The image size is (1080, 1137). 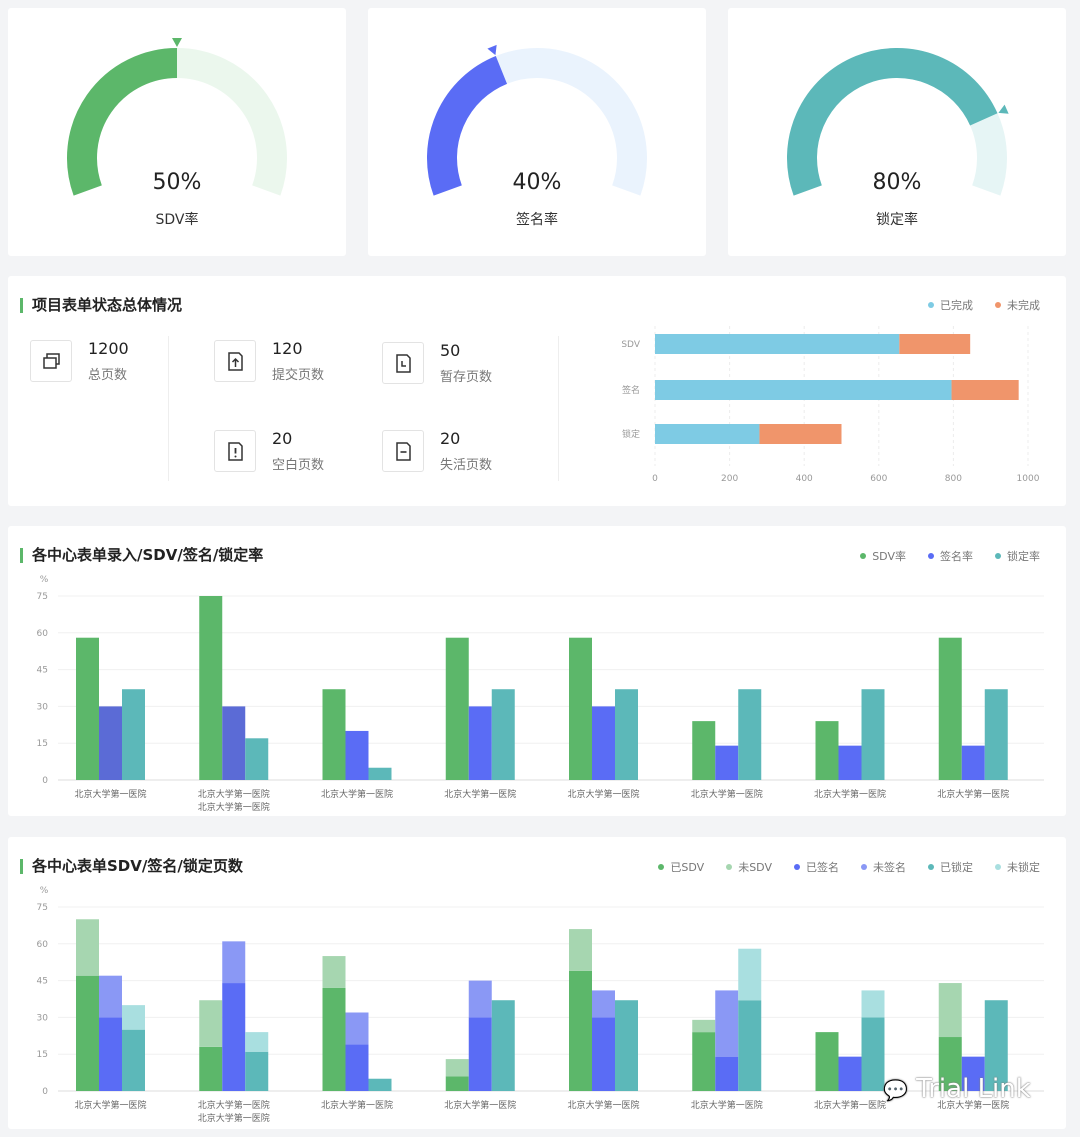 What do you see at coordinates (755, 867) in the screenshot?
I see `legend-label: 未SDV` at bounding box center [755, 867].